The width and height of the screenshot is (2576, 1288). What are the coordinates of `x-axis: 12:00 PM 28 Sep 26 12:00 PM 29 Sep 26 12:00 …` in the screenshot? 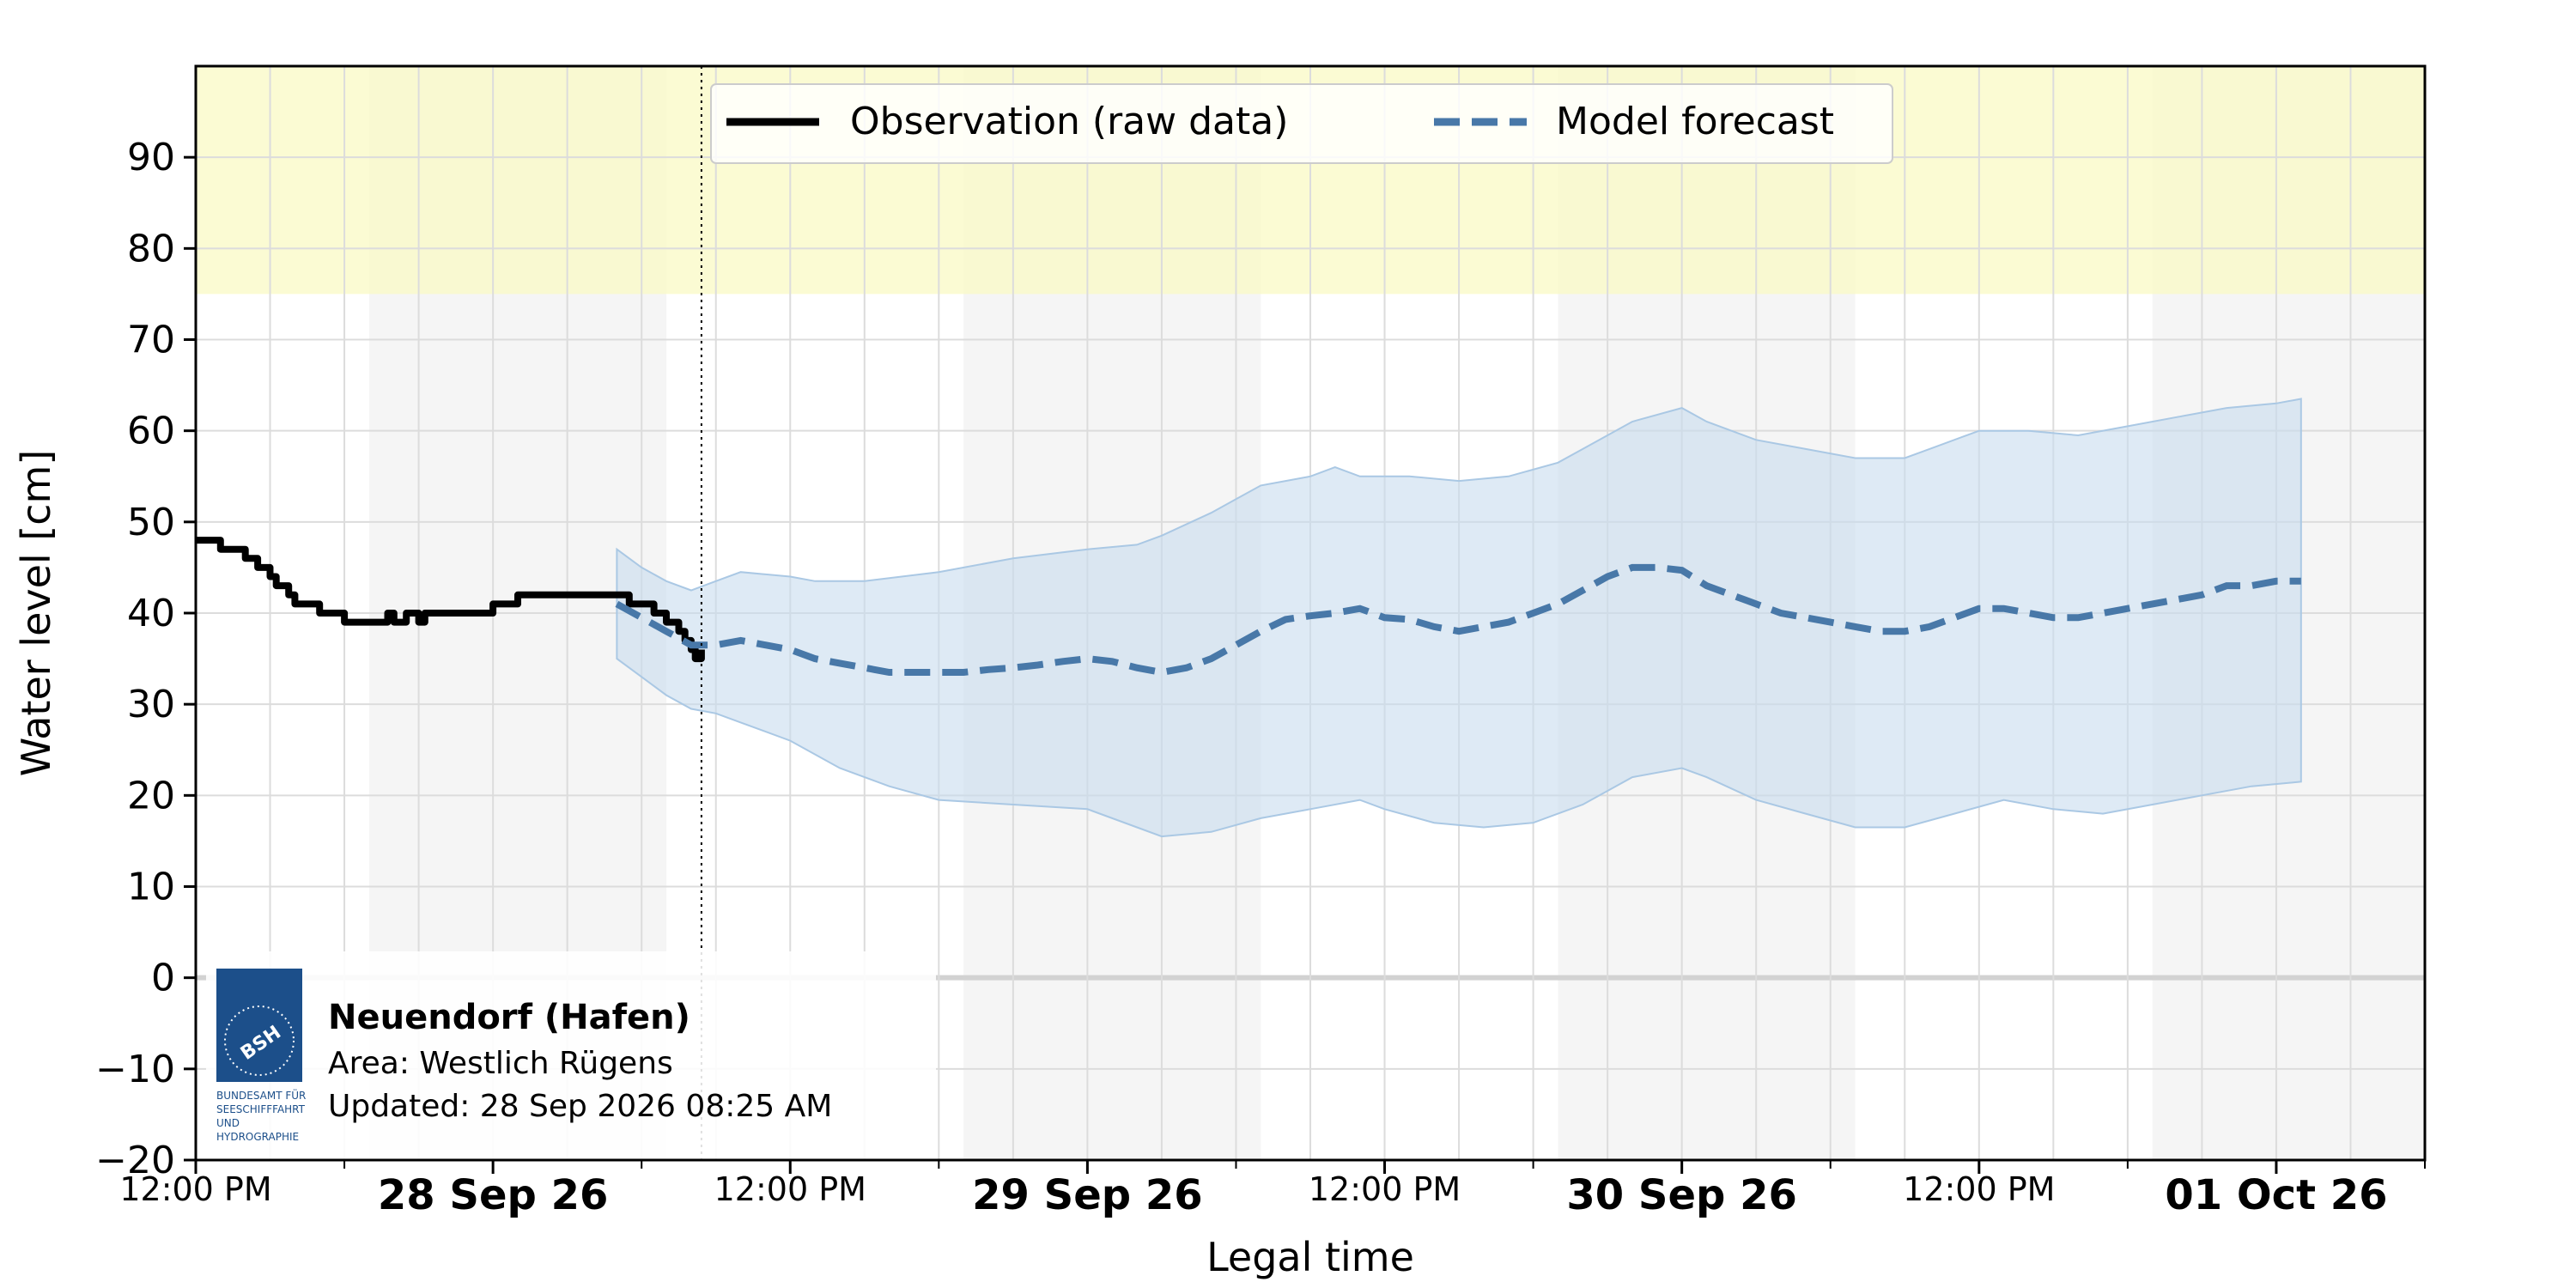 It's located at (1272, 1189).